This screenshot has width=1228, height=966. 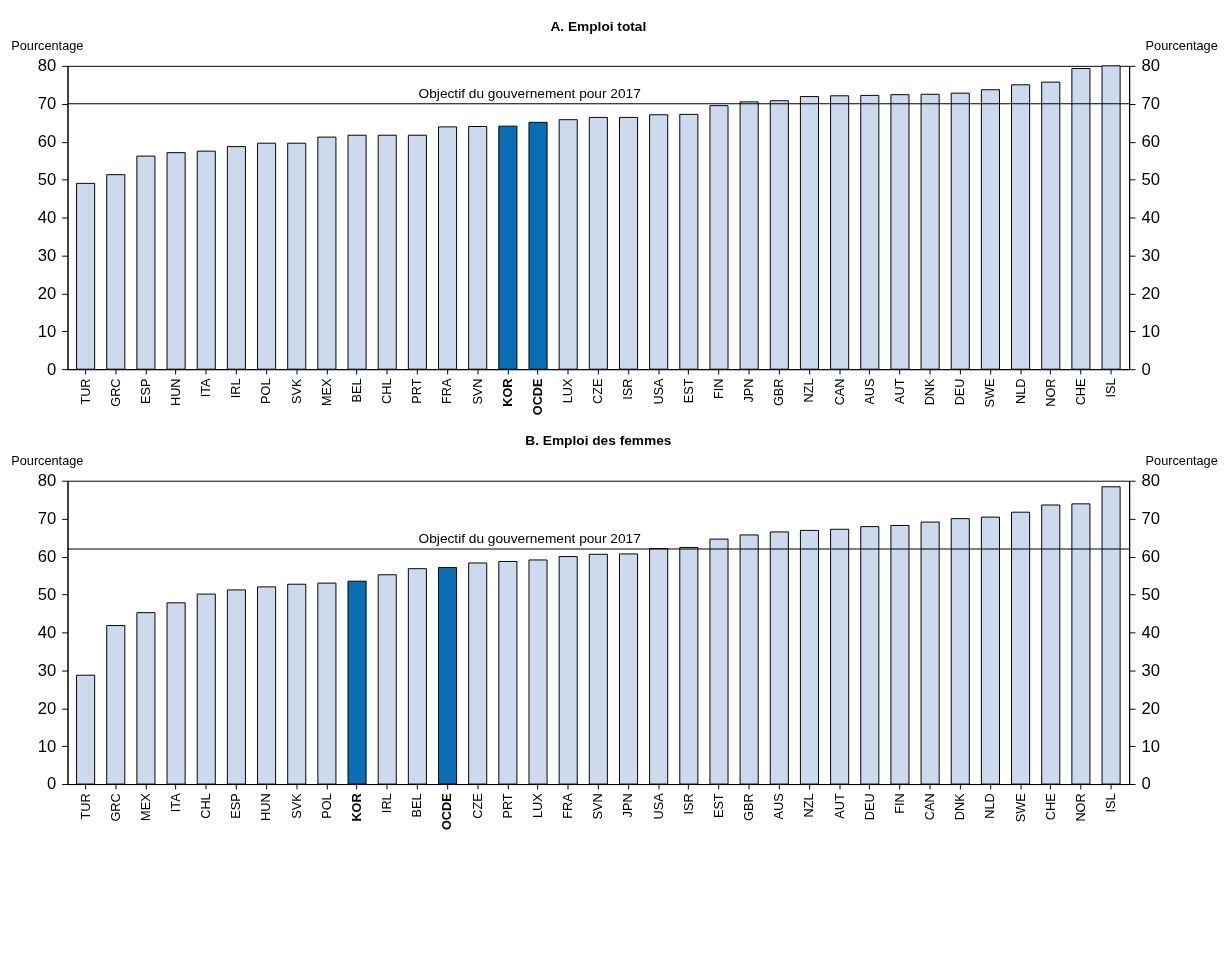 I want to click on y2-tick-label: 40, so click(x=1150, y=632).